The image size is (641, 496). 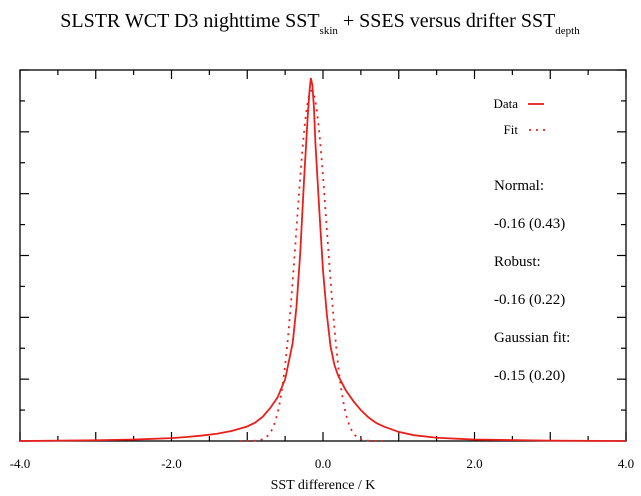 I want to click on x-tick-label: -4.0, so click(x=20, y=463).